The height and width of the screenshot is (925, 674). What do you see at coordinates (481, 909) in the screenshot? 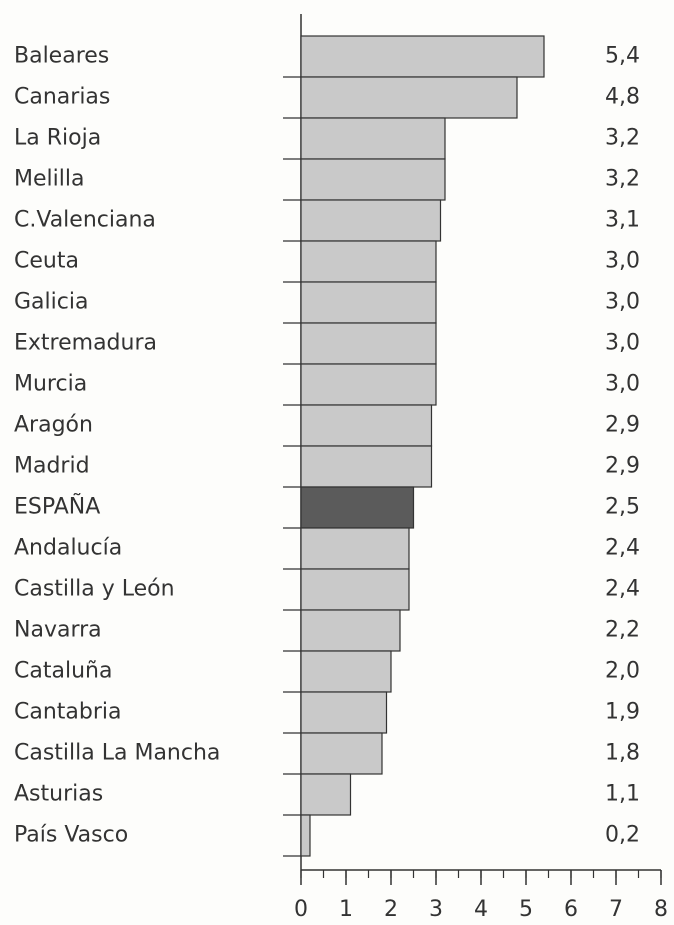
I see `x-tick-label: 4` at bounding box center [481, 909].